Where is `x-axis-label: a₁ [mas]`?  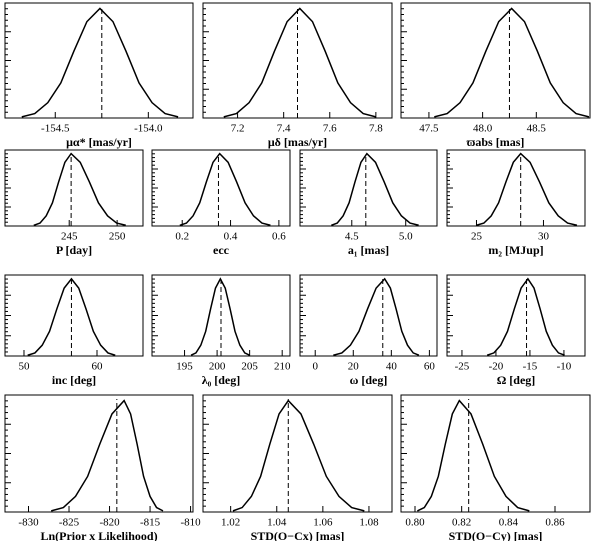 x-axis-label: a₁ [mas] is located at coordinates (368, 250).